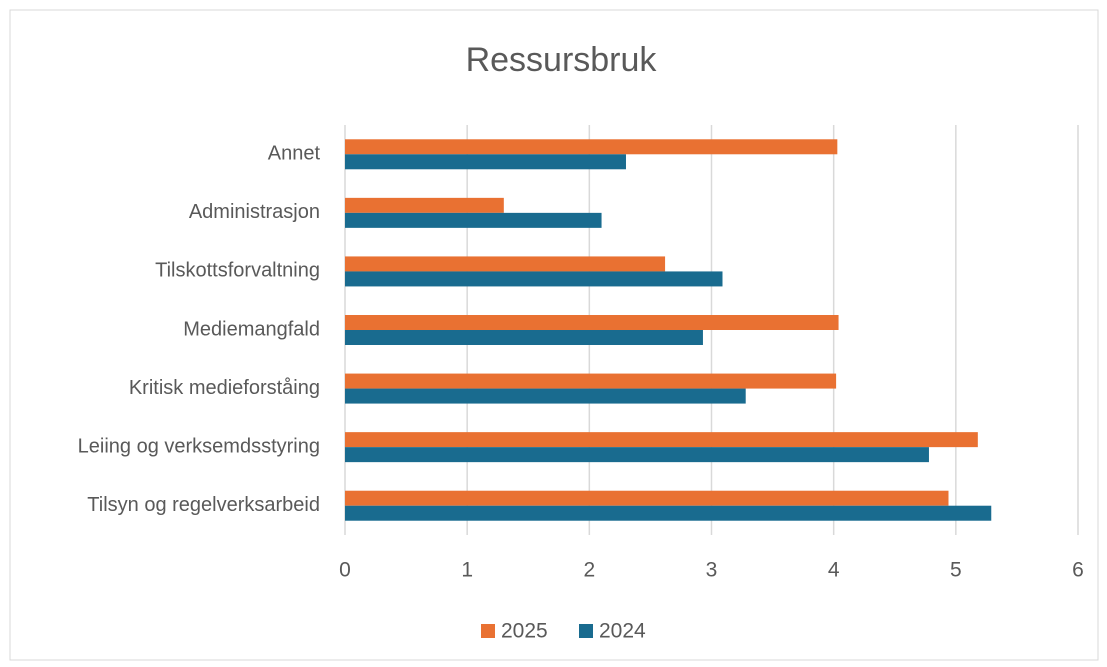 The height and width of the screenshot is (667, 1107). I want to click on legend-label: 2025, so click(524, 631).